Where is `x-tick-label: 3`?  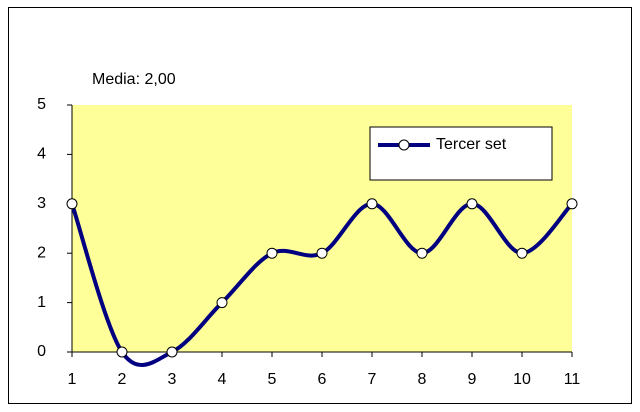 x-tick-label: 3 is located at coordinates (172, 379).